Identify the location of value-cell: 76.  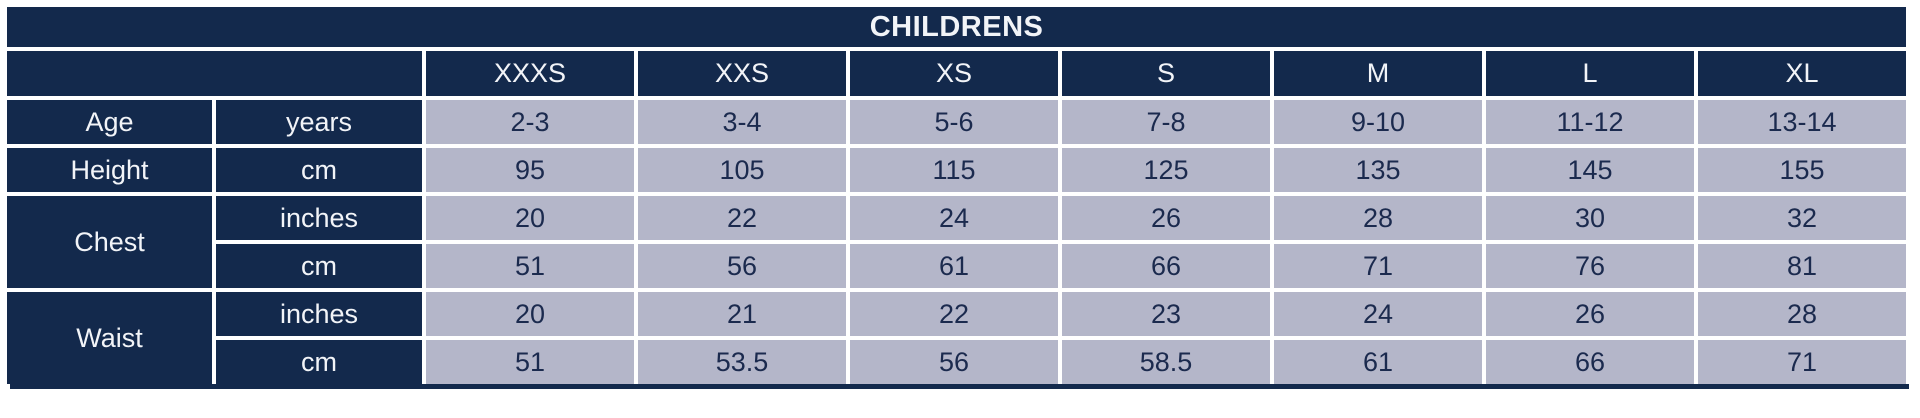
(1590, 266).